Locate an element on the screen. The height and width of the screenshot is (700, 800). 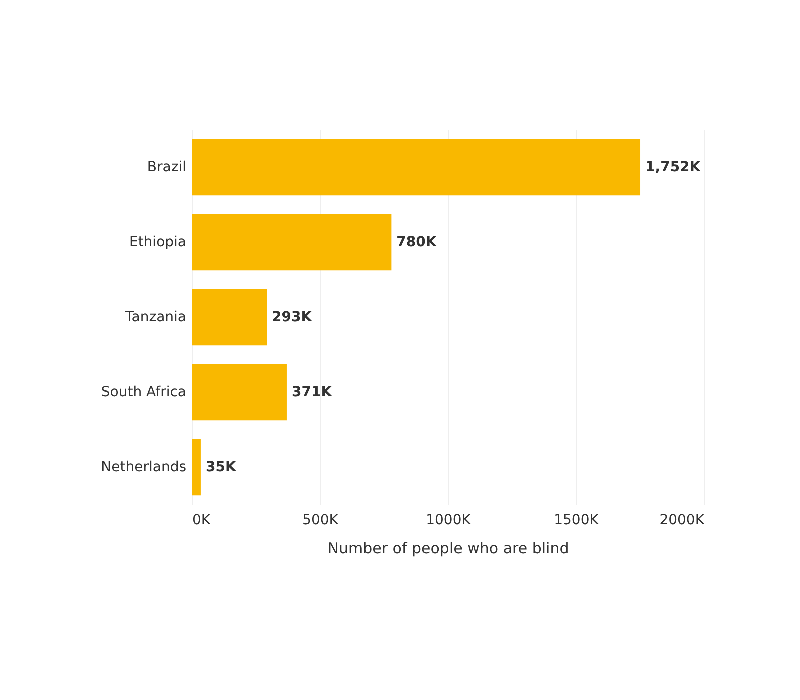
x-tick-label: 0K is located at coordinates (202, 520).